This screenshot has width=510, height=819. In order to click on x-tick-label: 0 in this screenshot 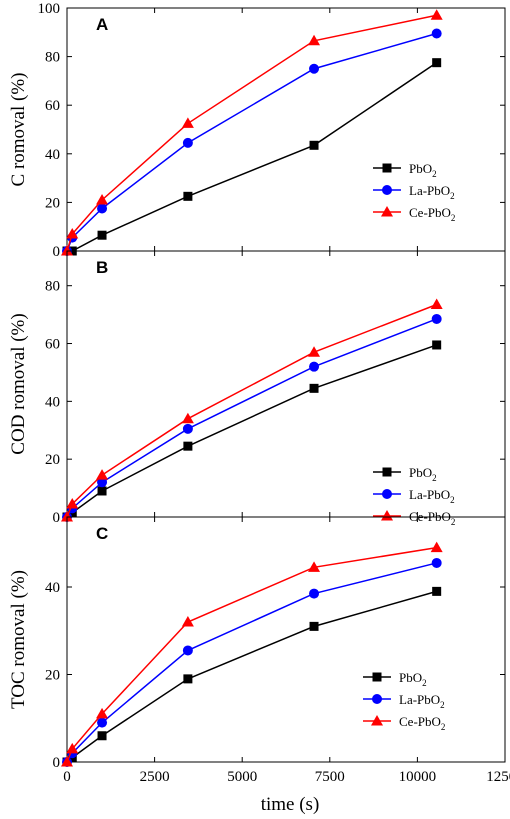, I will do `click(67, 777)`.